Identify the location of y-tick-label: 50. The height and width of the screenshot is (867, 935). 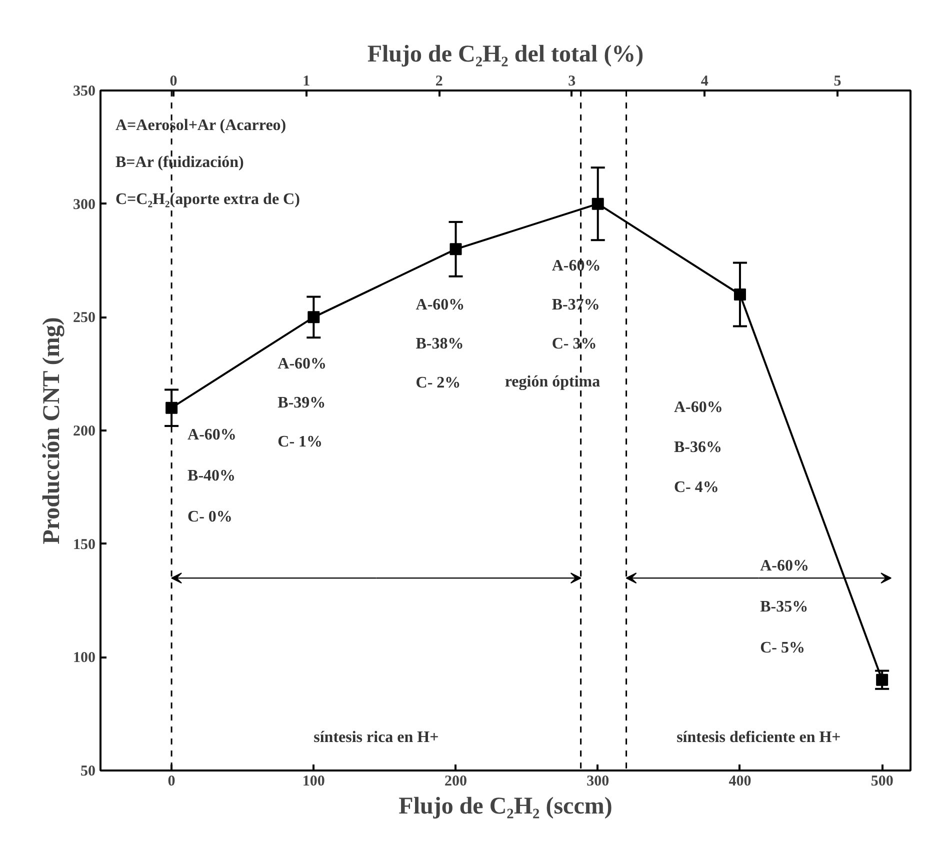
(88, 772).